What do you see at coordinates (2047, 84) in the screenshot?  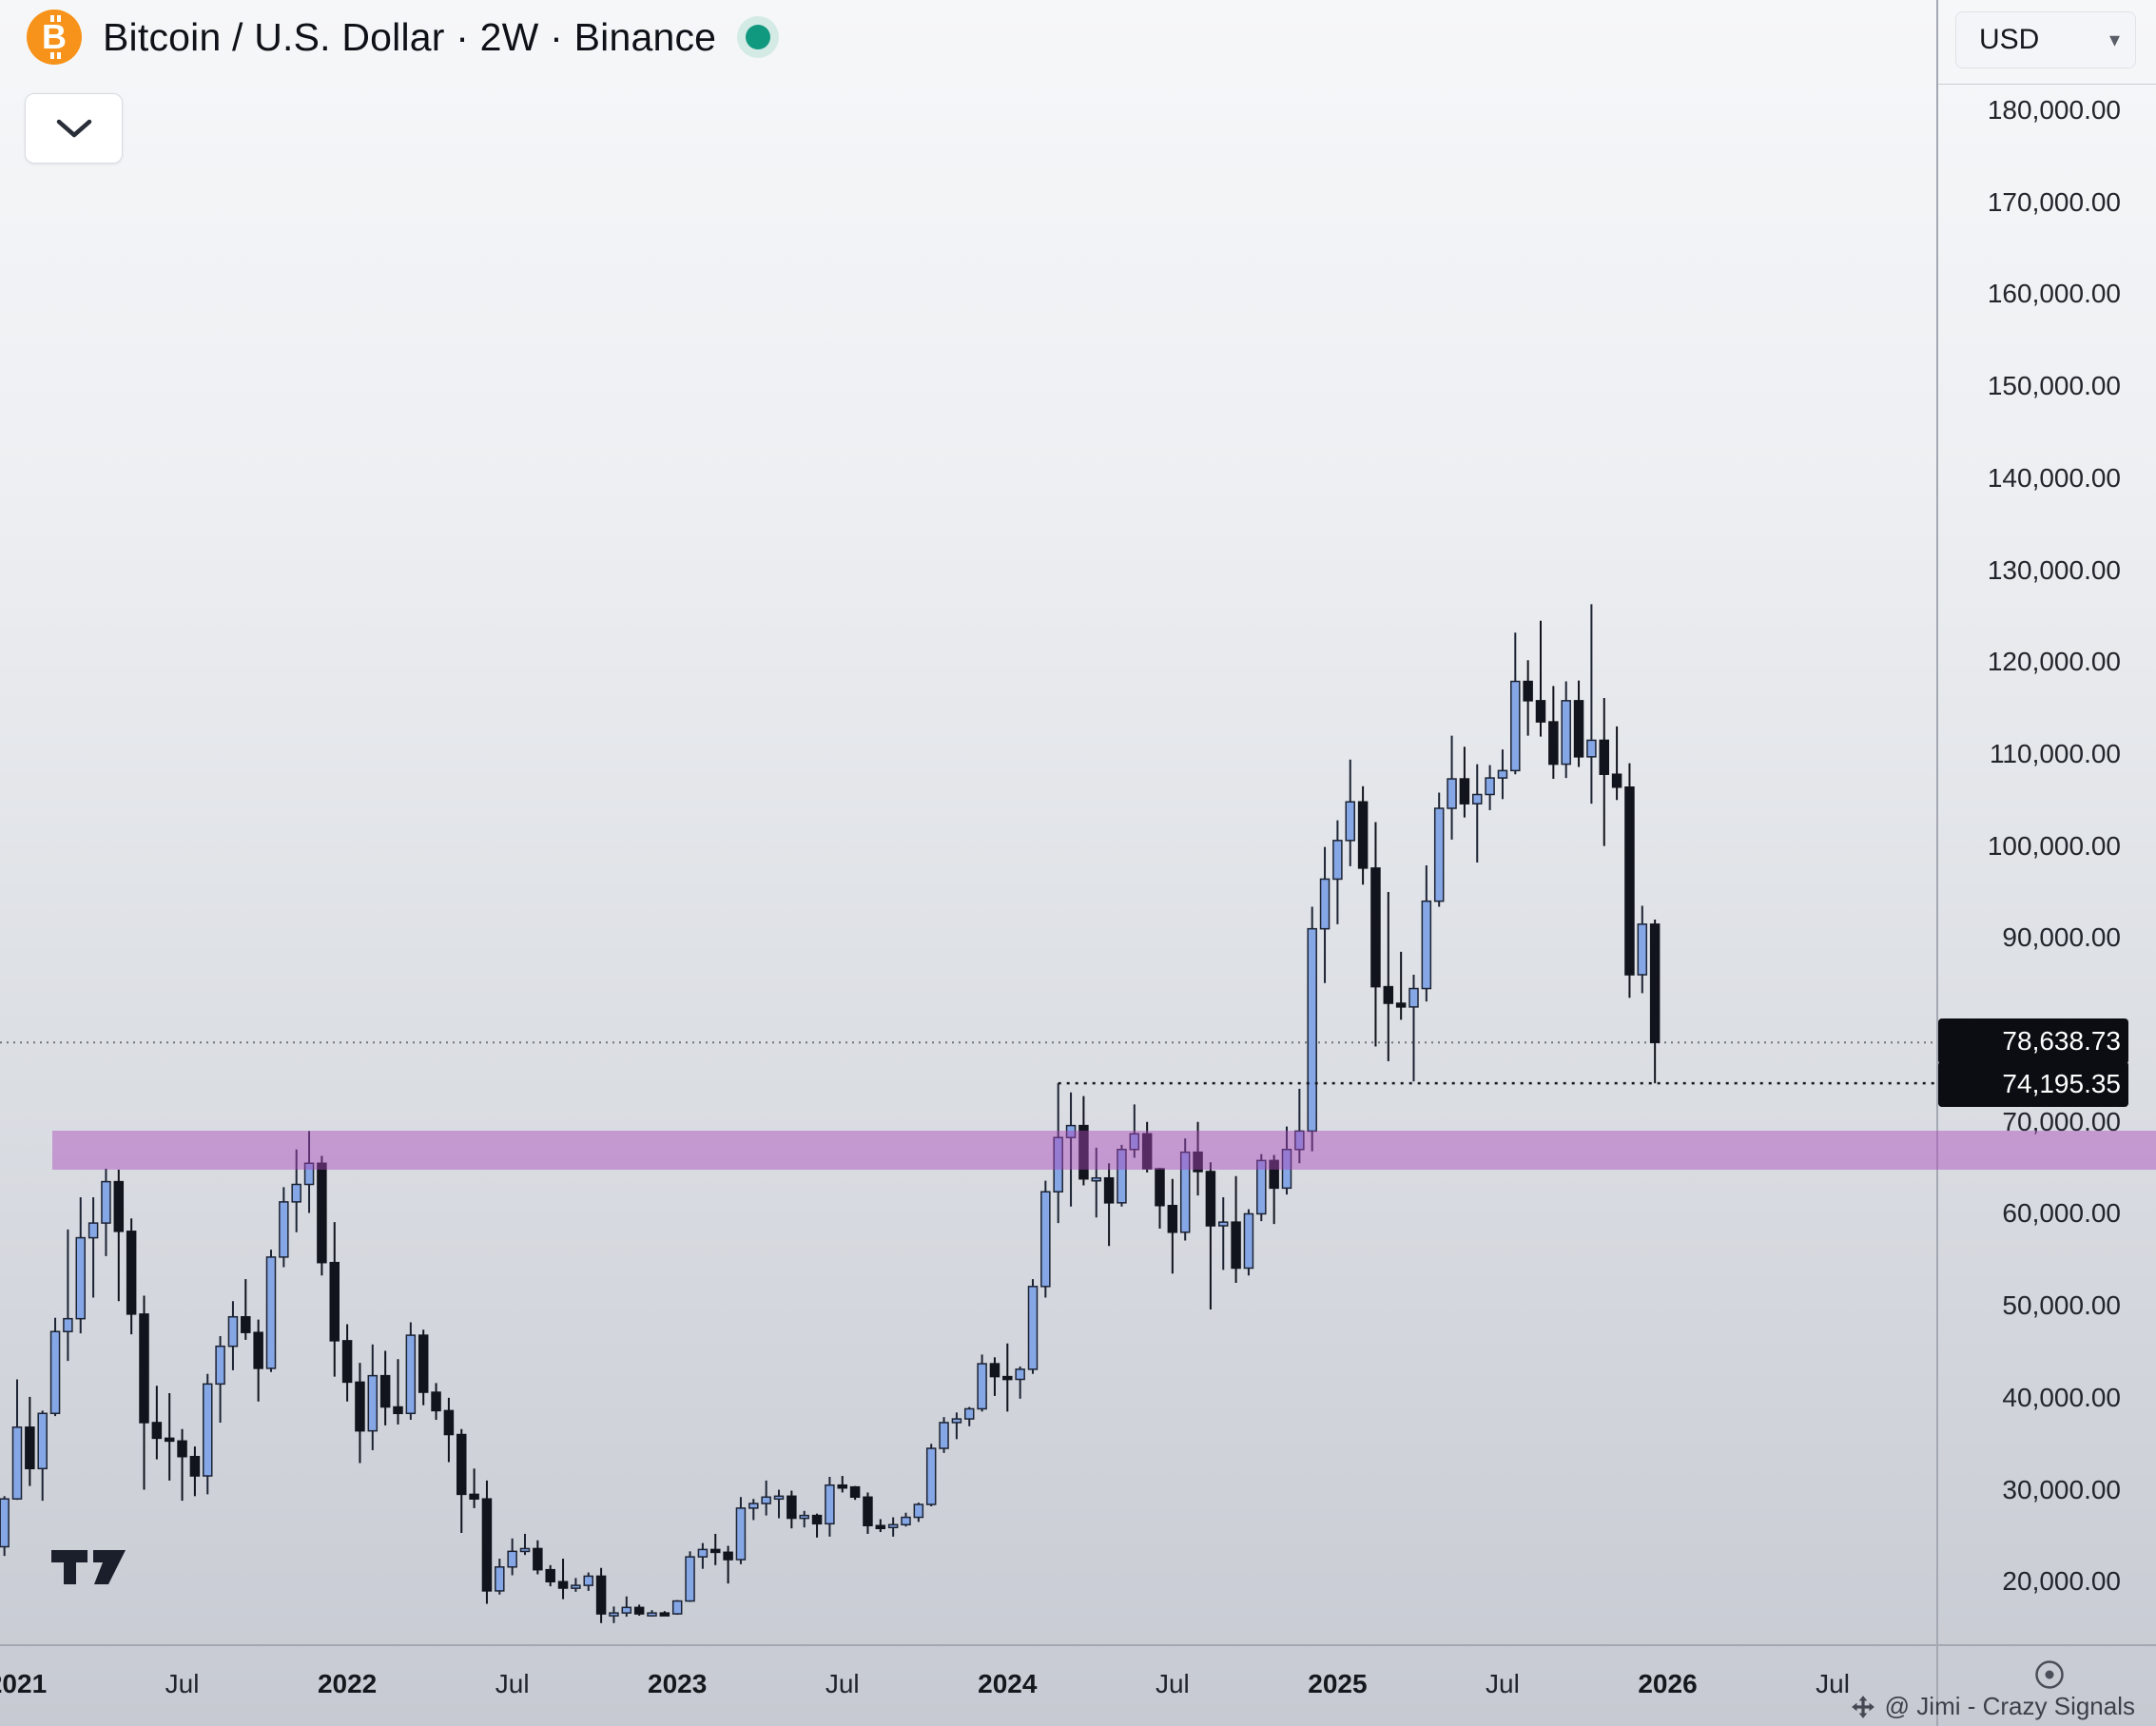 I see `axis-header-divider` at bounding box center [2047, 84].